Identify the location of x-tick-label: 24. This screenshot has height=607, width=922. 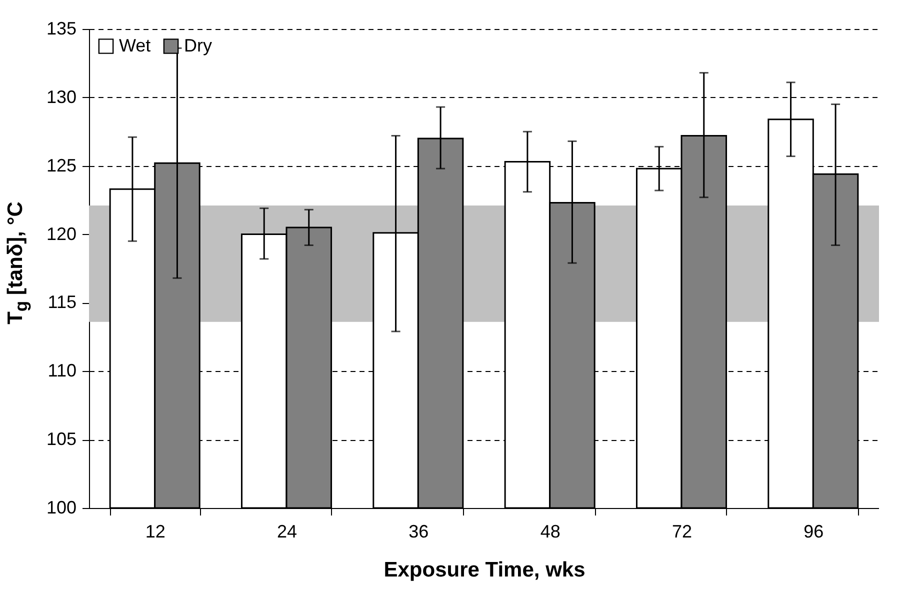
(287, 532).